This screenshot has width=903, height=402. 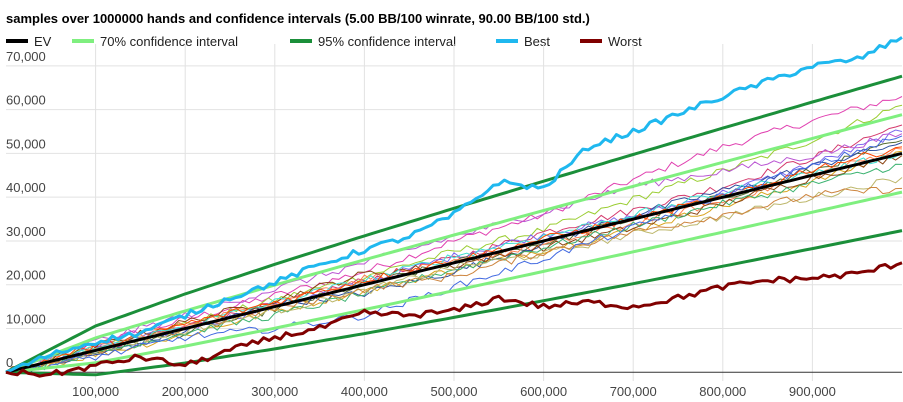 What do you see at coordinates (95, 391) in the screenshot?
I see `x-tick-label: 100,000` at bounding box center [95, 391].